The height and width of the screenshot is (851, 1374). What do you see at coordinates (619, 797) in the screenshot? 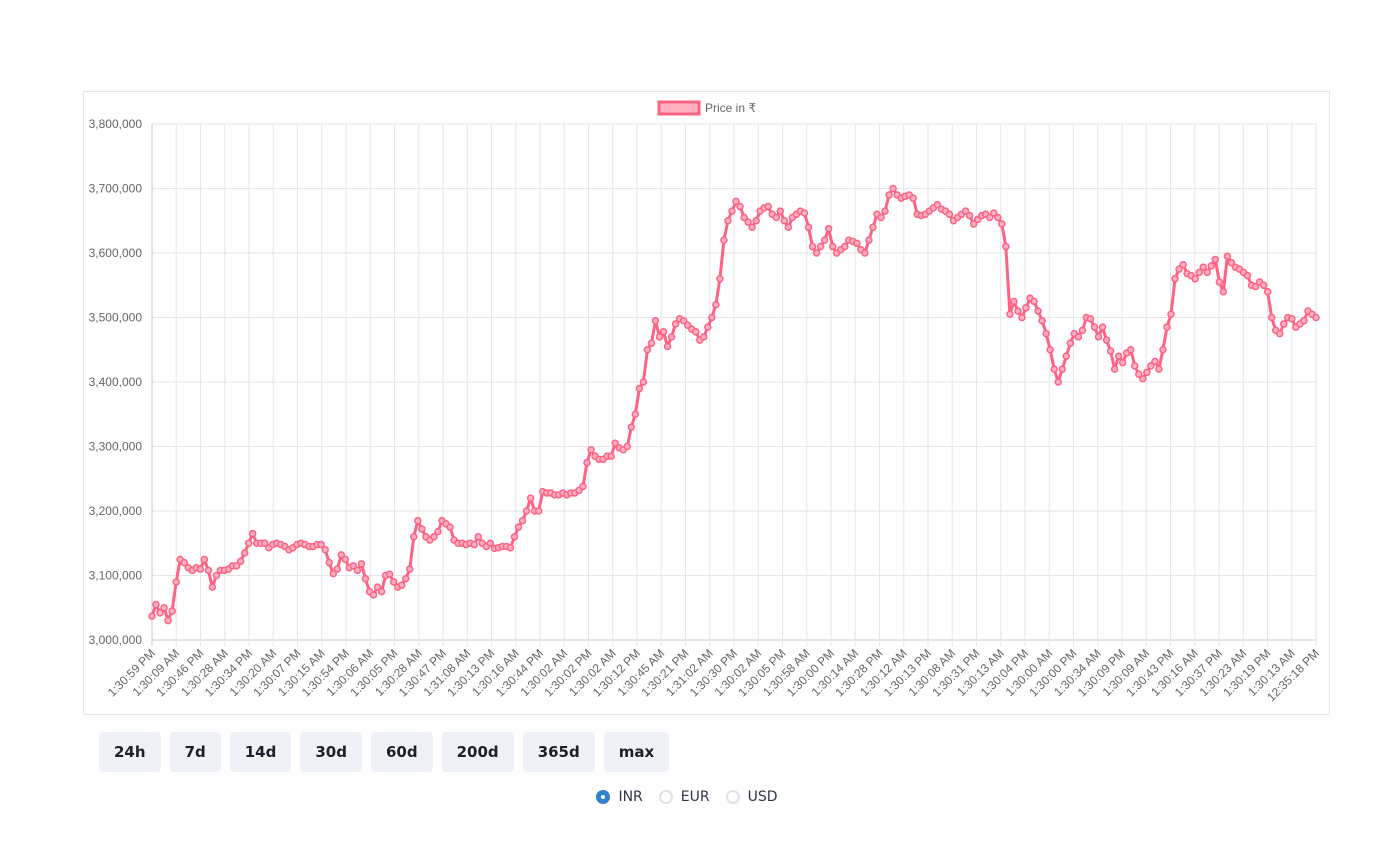
I see `currency-option-inr: INR` at bounding box center [619, 797].